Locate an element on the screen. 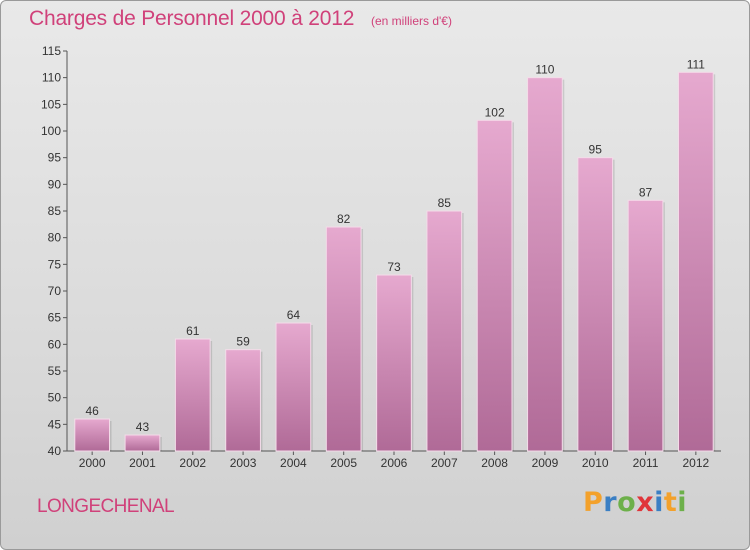 The image size is (750, 550). chart-unit: (en milliers d'€) is located at coordinates (411, 21).